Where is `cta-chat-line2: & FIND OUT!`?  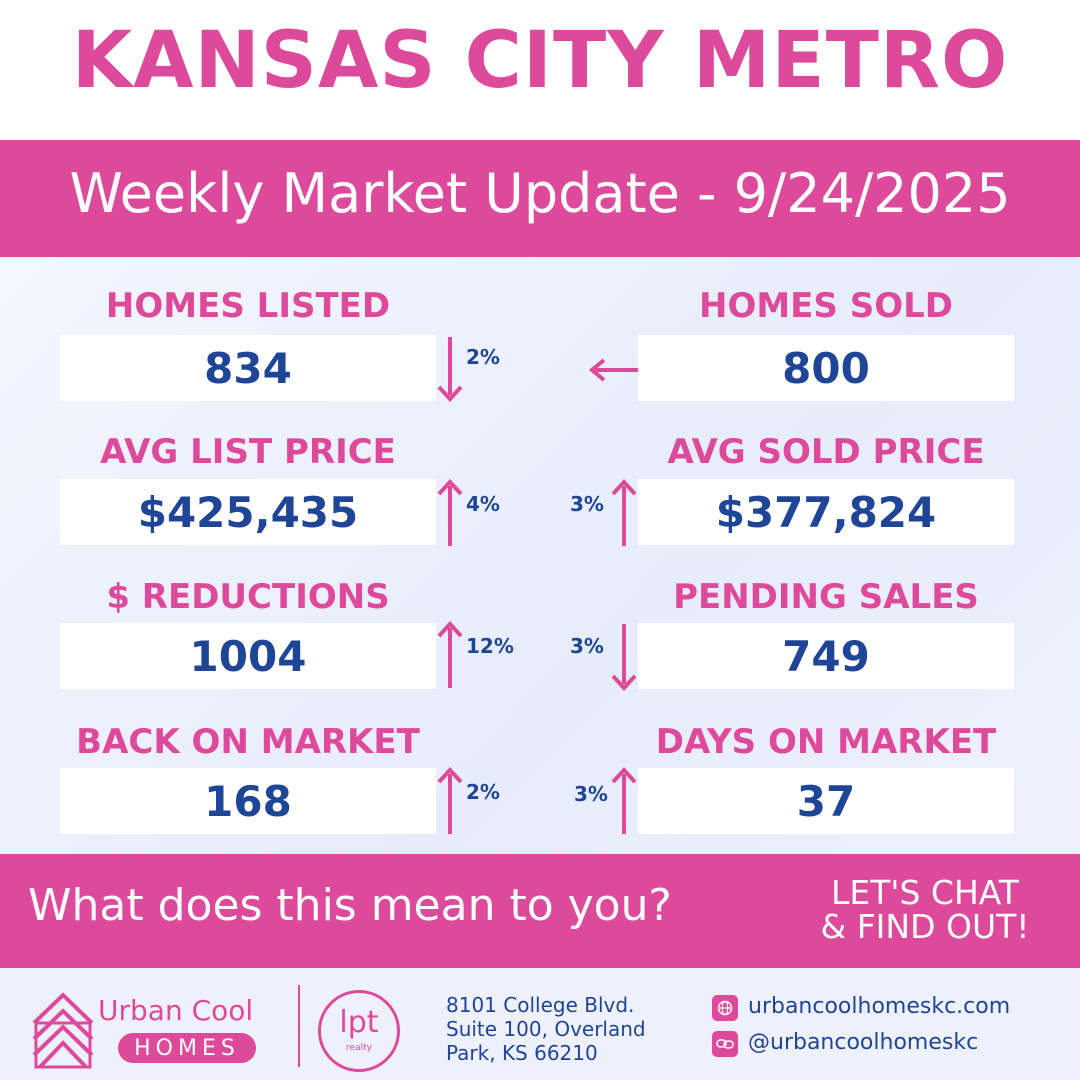 cta-chat-line2: & FIND OUT! is located at coordinates (925, 926).